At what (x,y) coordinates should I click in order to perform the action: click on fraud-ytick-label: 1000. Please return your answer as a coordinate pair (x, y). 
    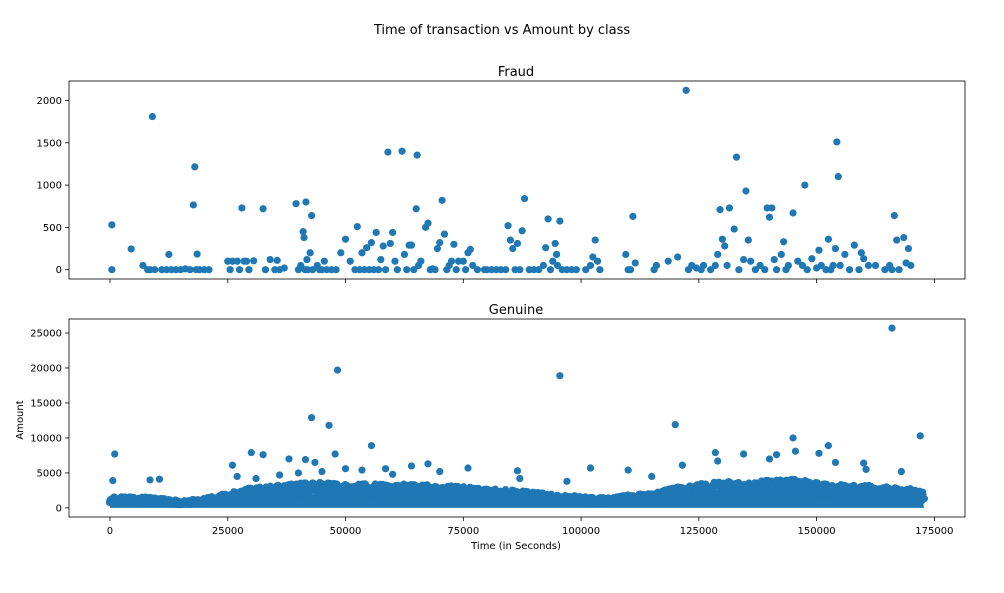
    Looking at the image, I should click on (49, 186).